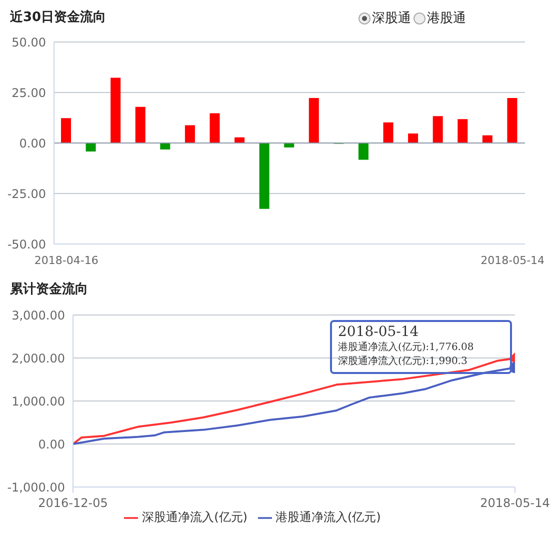 This screenshot has height=539, width=551. I want to click on y-tick-label: -50.00, so click(26, 244).